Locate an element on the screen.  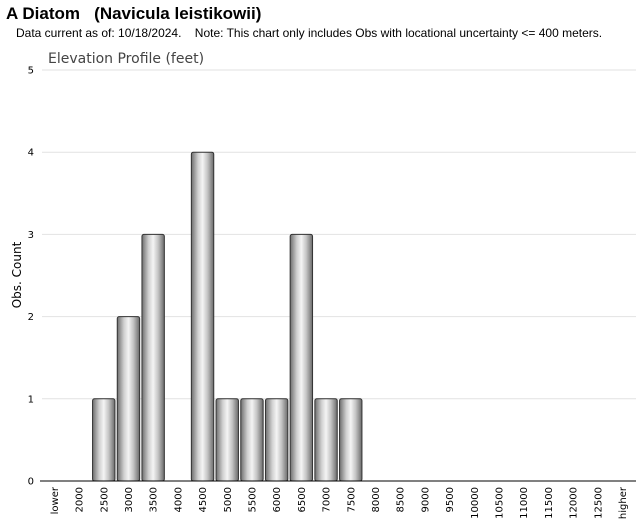
x-tick-label: 8000 is located at coordinates (376, 499).